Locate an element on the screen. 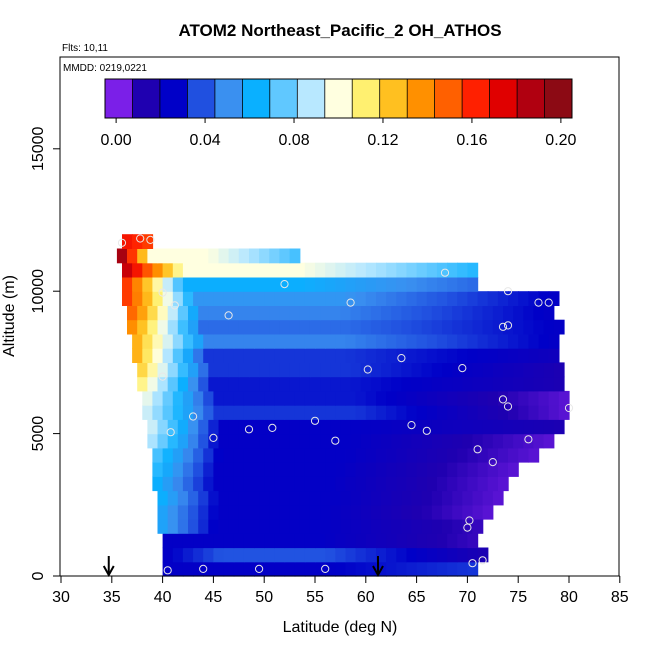 Image resolution: width=650 pixels, height=650 pixels. latitude-marker-arrowhead is located at coordinates (108, 571).